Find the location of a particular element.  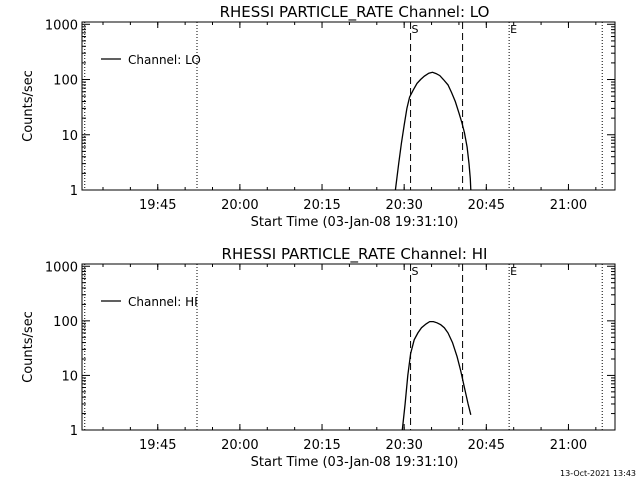

legend-label: Channel: LO is located at coordinates (164, 60).